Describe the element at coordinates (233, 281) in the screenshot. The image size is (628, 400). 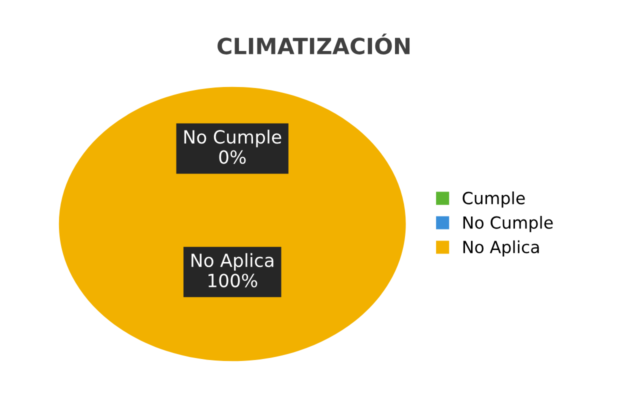
I see `data-label: 100%` at that location.